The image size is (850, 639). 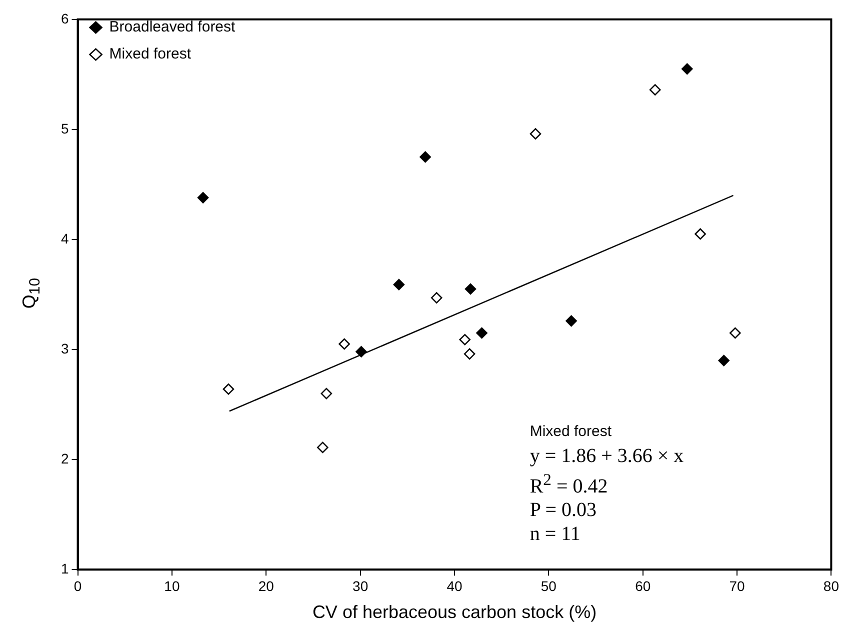 I want to click on y-tick-label: 6, so click(x=64, y=18).